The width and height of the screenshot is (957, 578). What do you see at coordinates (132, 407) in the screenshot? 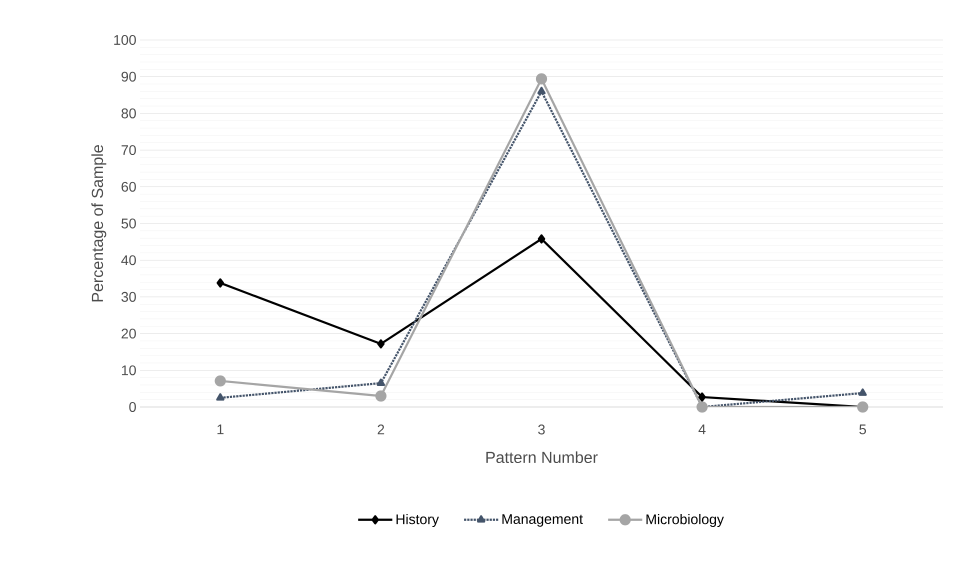
I see `y-tick-label: 0` at bounding box center [132, 407].